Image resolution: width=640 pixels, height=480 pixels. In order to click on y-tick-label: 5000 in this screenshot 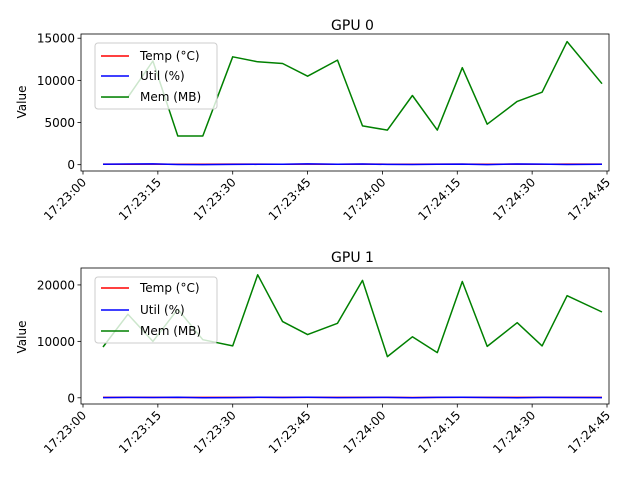, I will do `click(59, 123)`.